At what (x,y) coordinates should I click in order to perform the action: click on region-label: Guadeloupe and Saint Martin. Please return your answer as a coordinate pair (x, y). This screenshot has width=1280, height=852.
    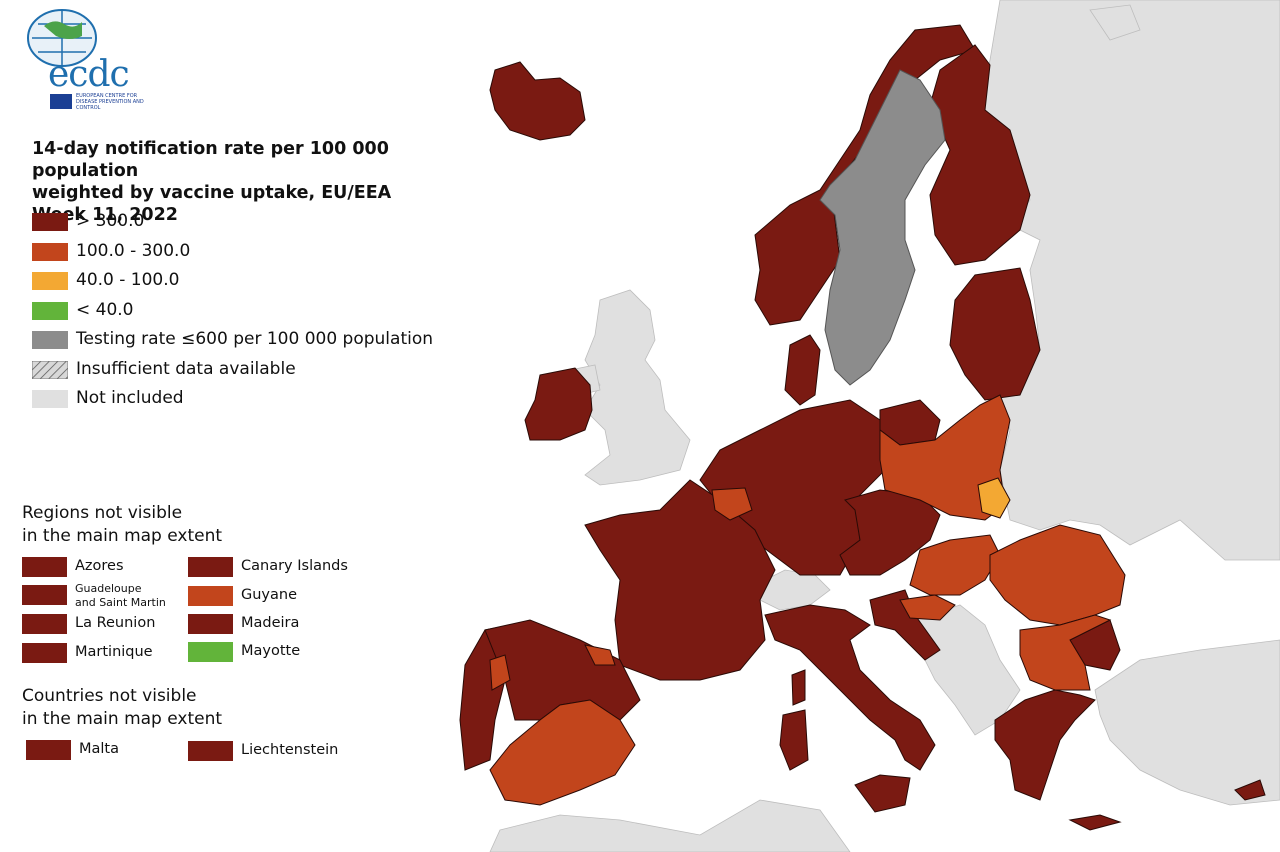
    Looking at the image, I should click on (120, 596).